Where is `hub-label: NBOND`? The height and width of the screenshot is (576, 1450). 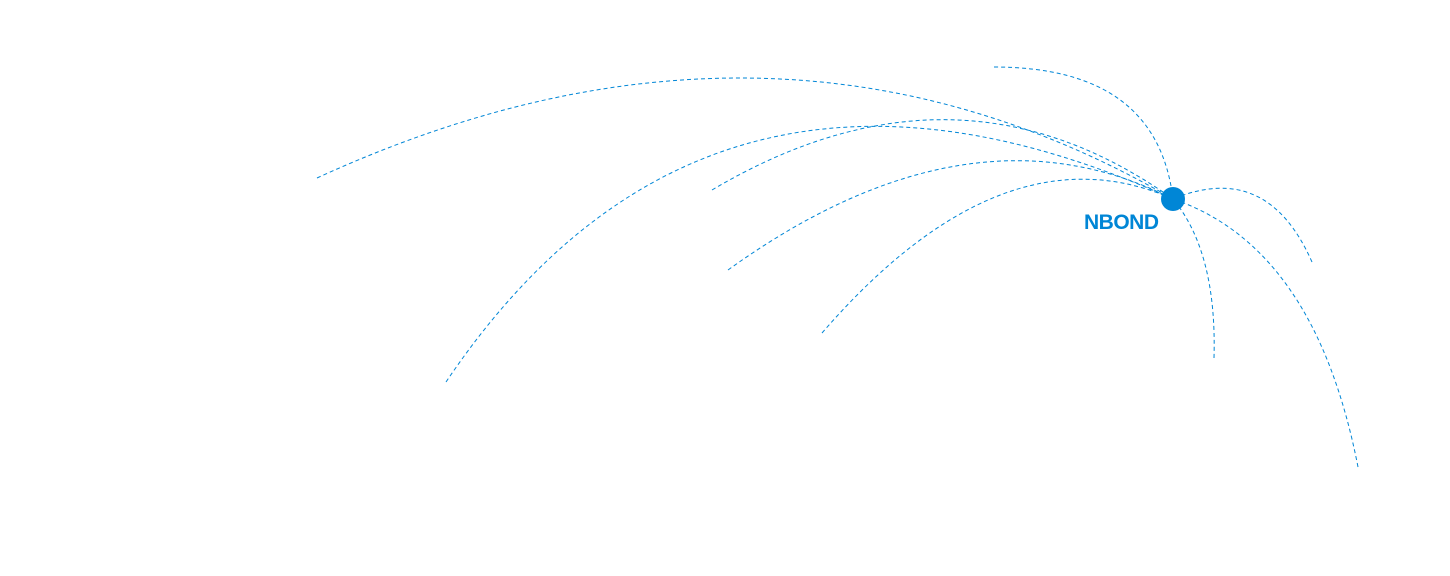
hub-label: NBOND is located at coordinates (1121, 222).